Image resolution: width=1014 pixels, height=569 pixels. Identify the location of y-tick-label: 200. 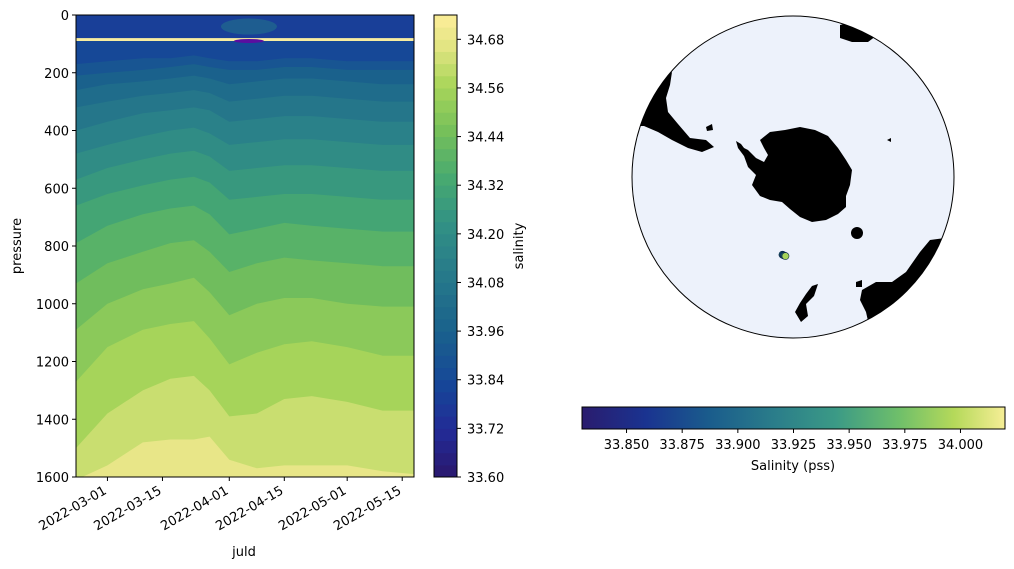
(56, 74).